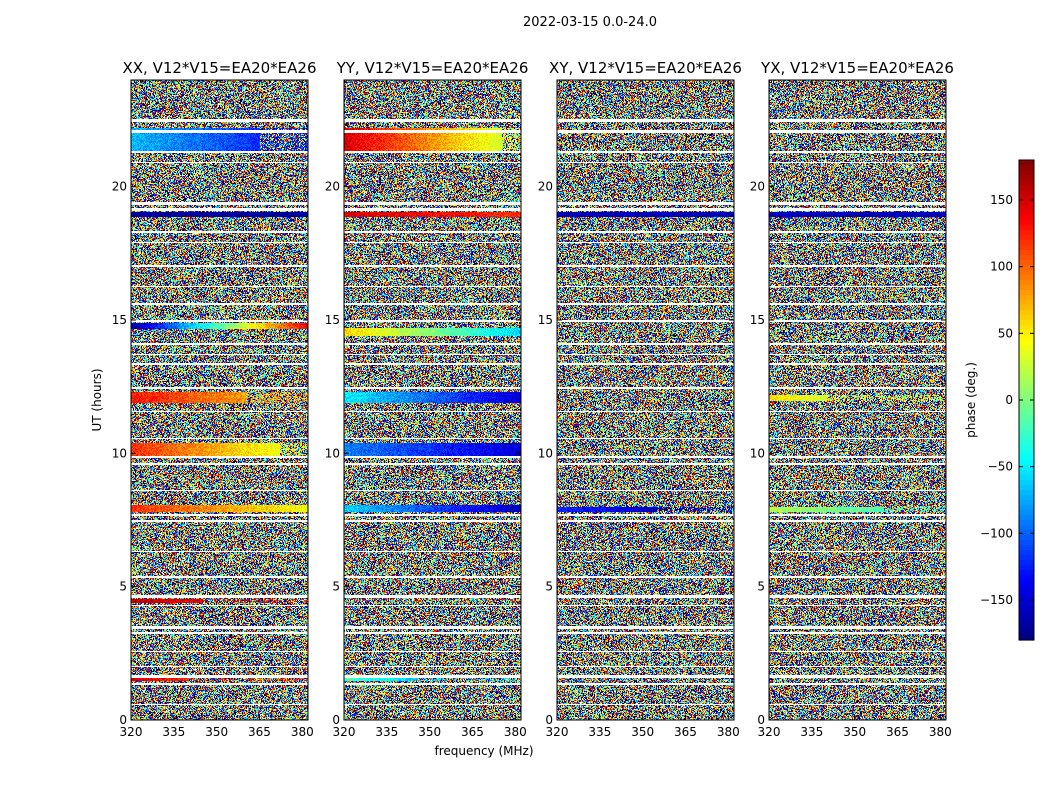  Describe the element at coordinates (483, 751) in the screenshot. I see `x-axis-label: frequency (MHz)` at that location.